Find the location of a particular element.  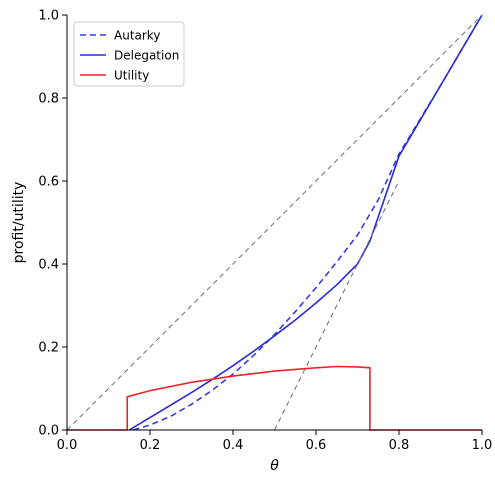

legend: Autarky Delegation Utility is located at coordinates (129, 54).